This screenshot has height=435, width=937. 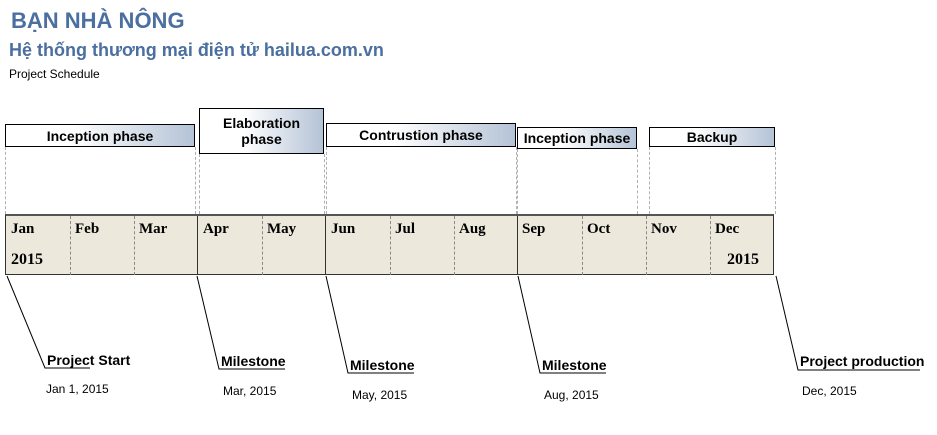 What do you see at coordinates (48, 322) in the screenshot?
I see `leader-project-start` at bounding box center [48, 322].